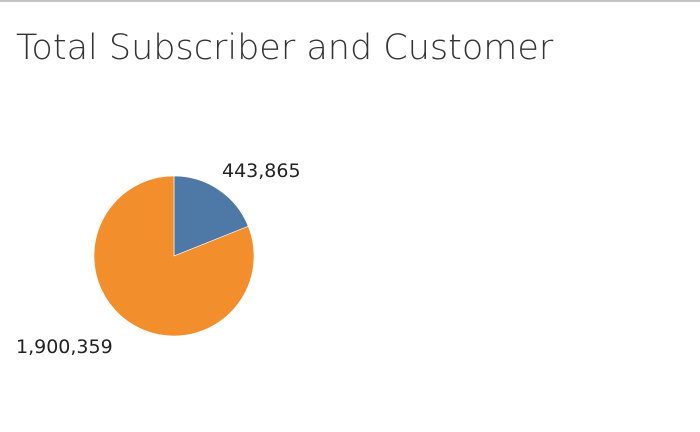  Describe the element at coordinates (350, 1) in the screenshot. I see `top-divider` at that location.